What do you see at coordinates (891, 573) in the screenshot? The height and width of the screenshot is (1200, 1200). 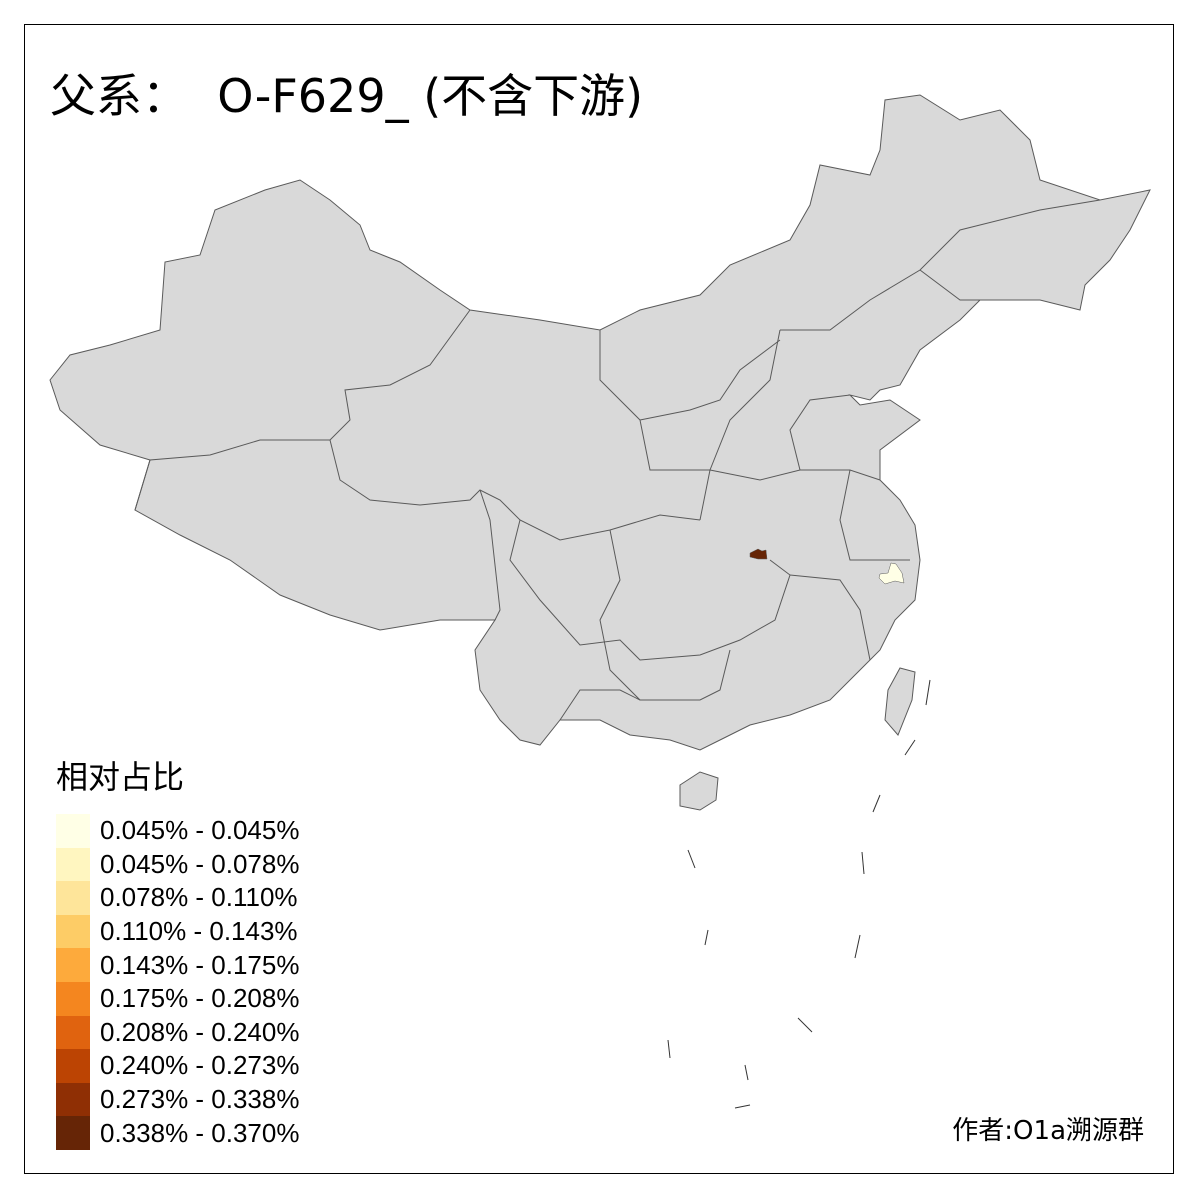 I see `highlighted-region-low` at bounding box center [891, 573].